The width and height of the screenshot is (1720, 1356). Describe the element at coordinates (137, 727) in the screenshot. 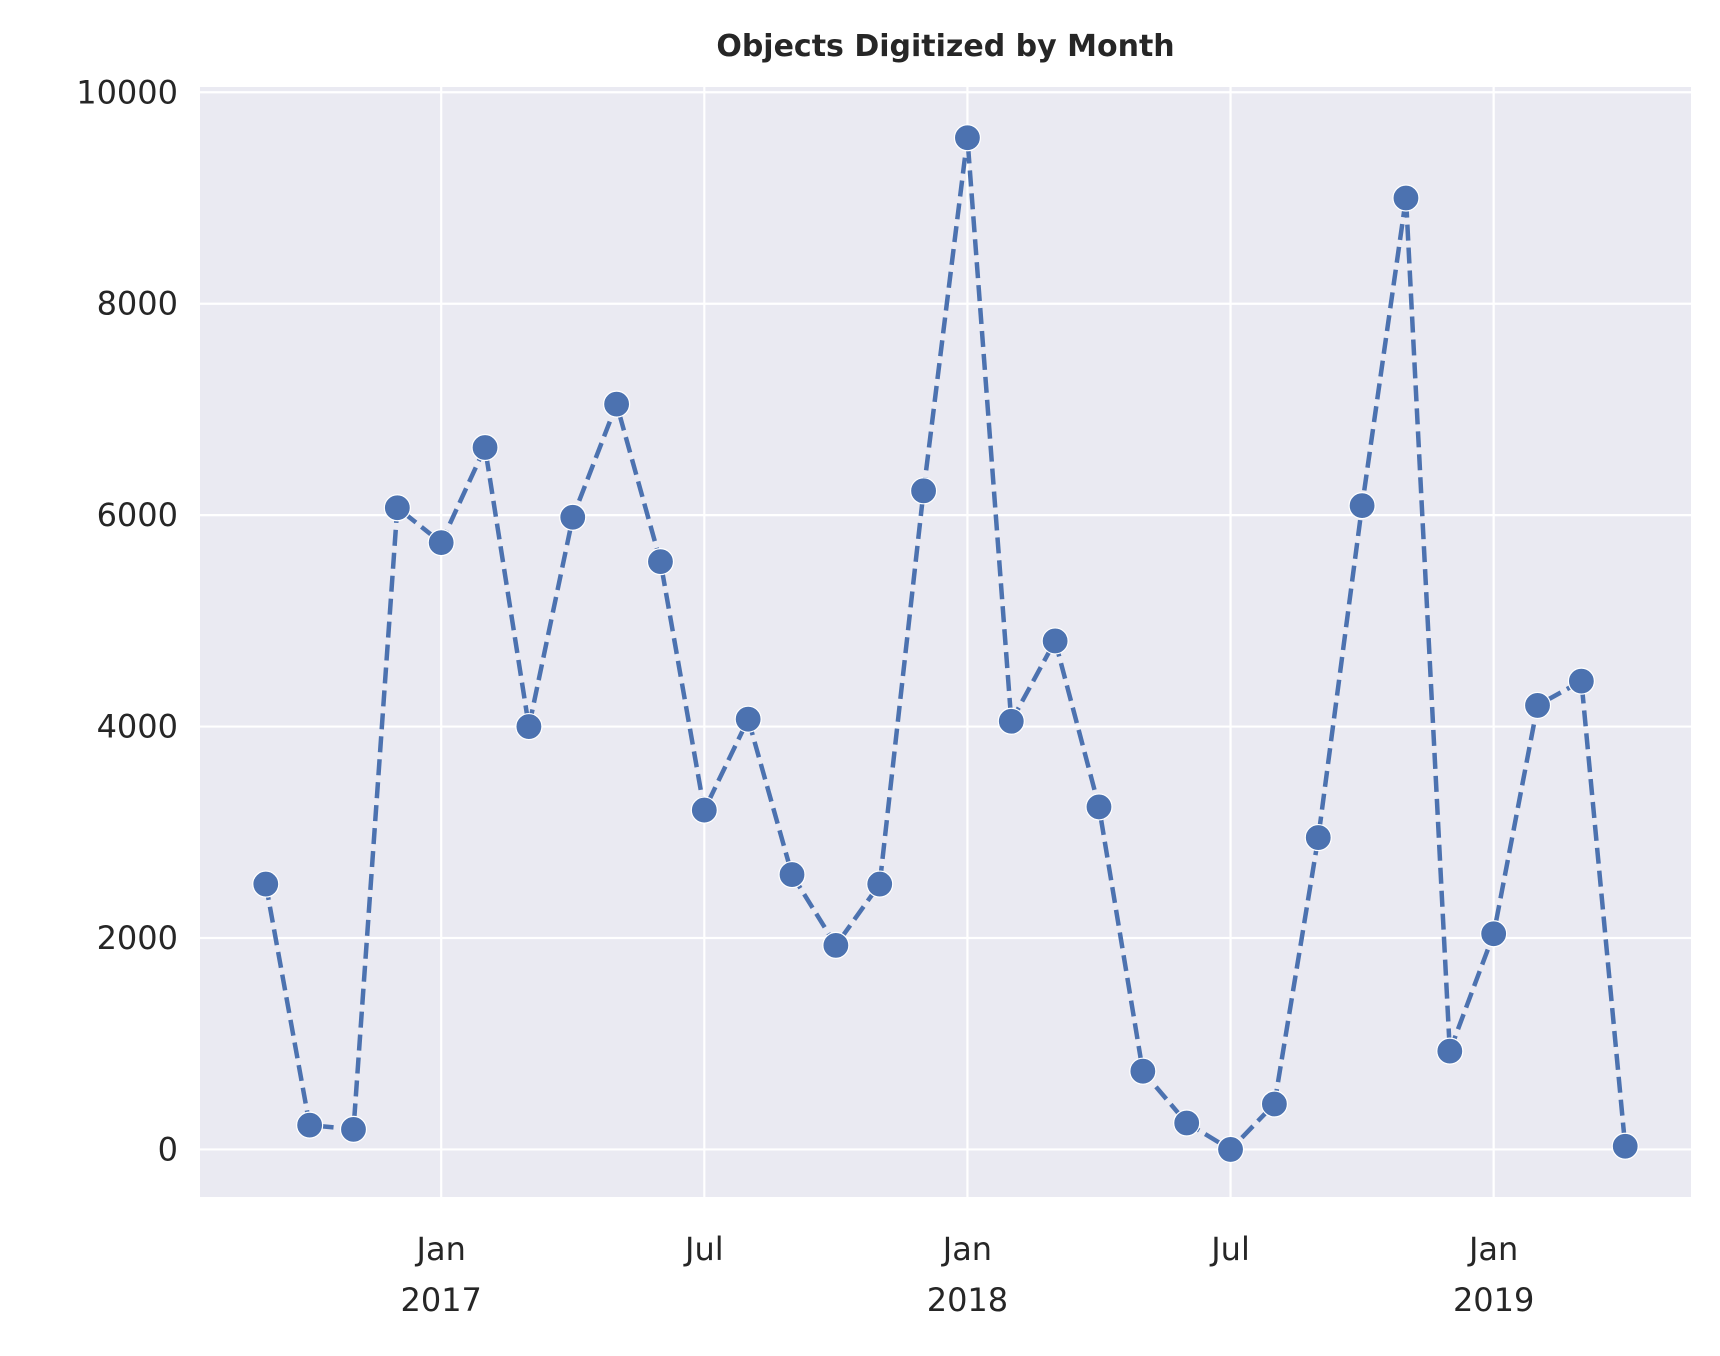

I see `y-tick-label: 4000` at that location.